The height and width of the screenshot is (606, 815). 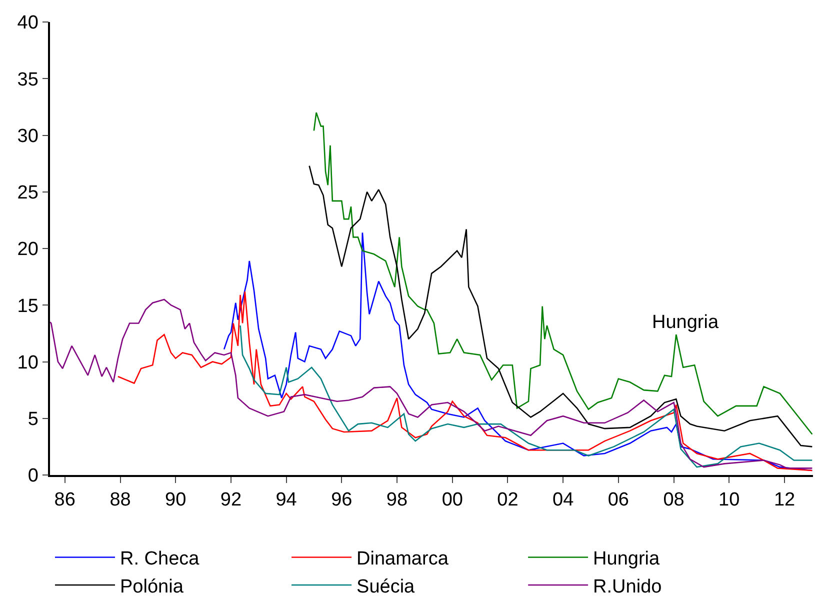 What do you see at coordinates (673, 500) in the screenshot?
I see `x-tick-label: 08` at bounding box center [673, 500].